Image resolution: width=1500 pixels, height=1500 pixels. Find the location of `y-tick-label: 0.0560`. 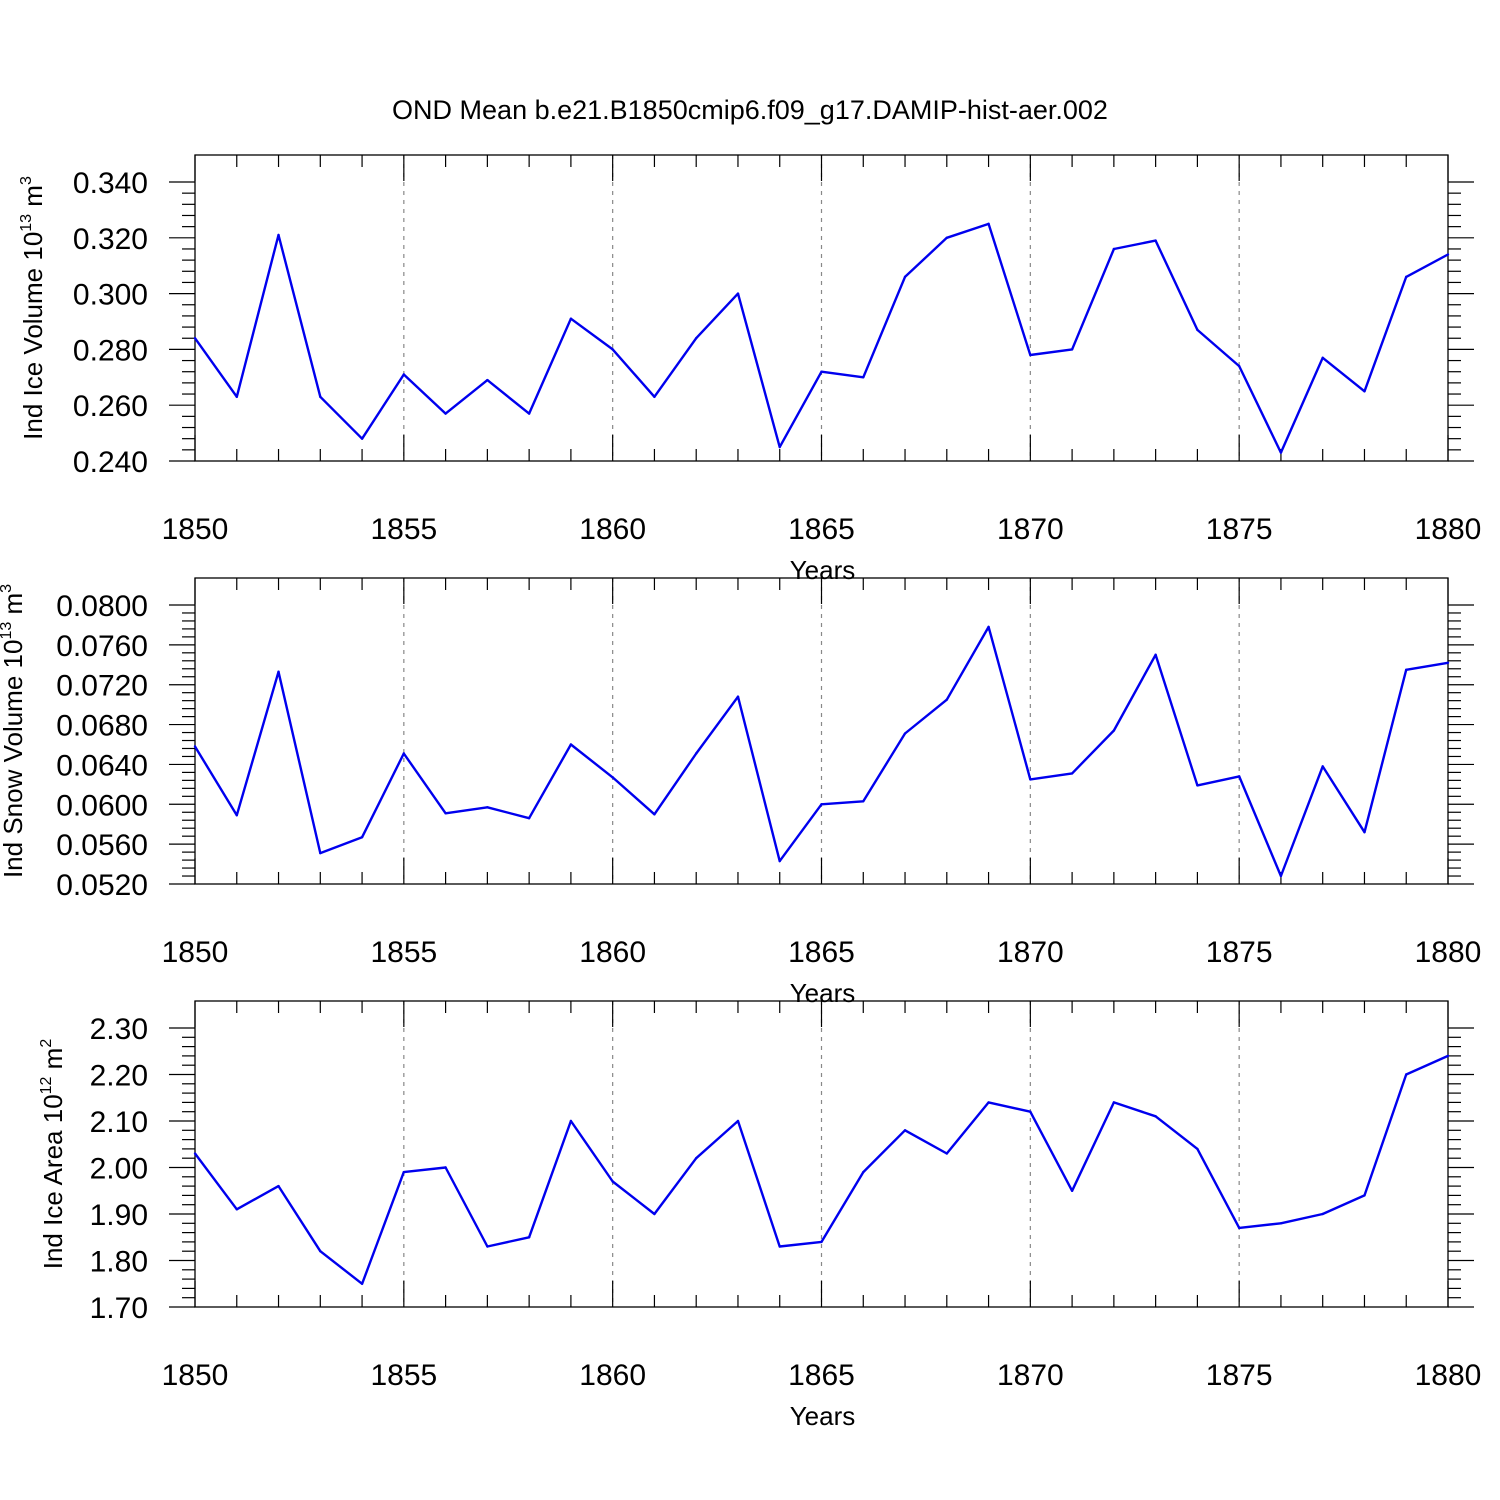

y-tick-label: 0.0560 is located at coordinates (102, 845).